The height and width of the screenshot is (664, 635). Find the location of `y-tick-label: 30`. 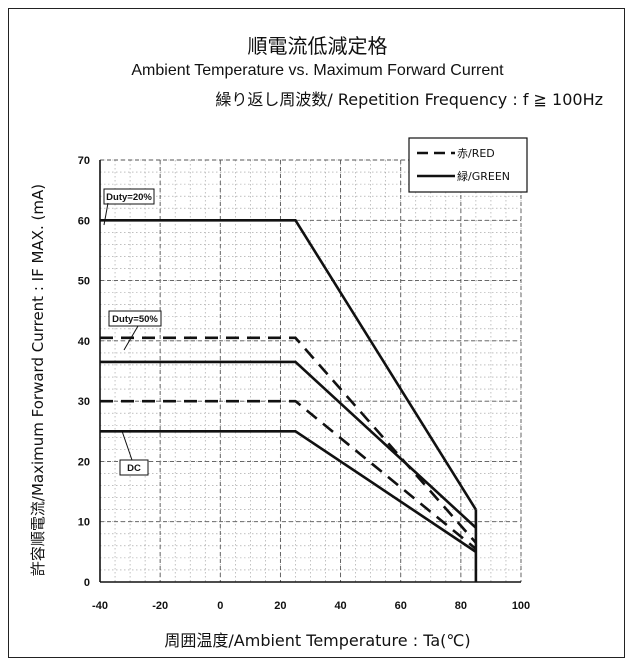

y-tick-label: 30 is located at coordinates (84, 402).